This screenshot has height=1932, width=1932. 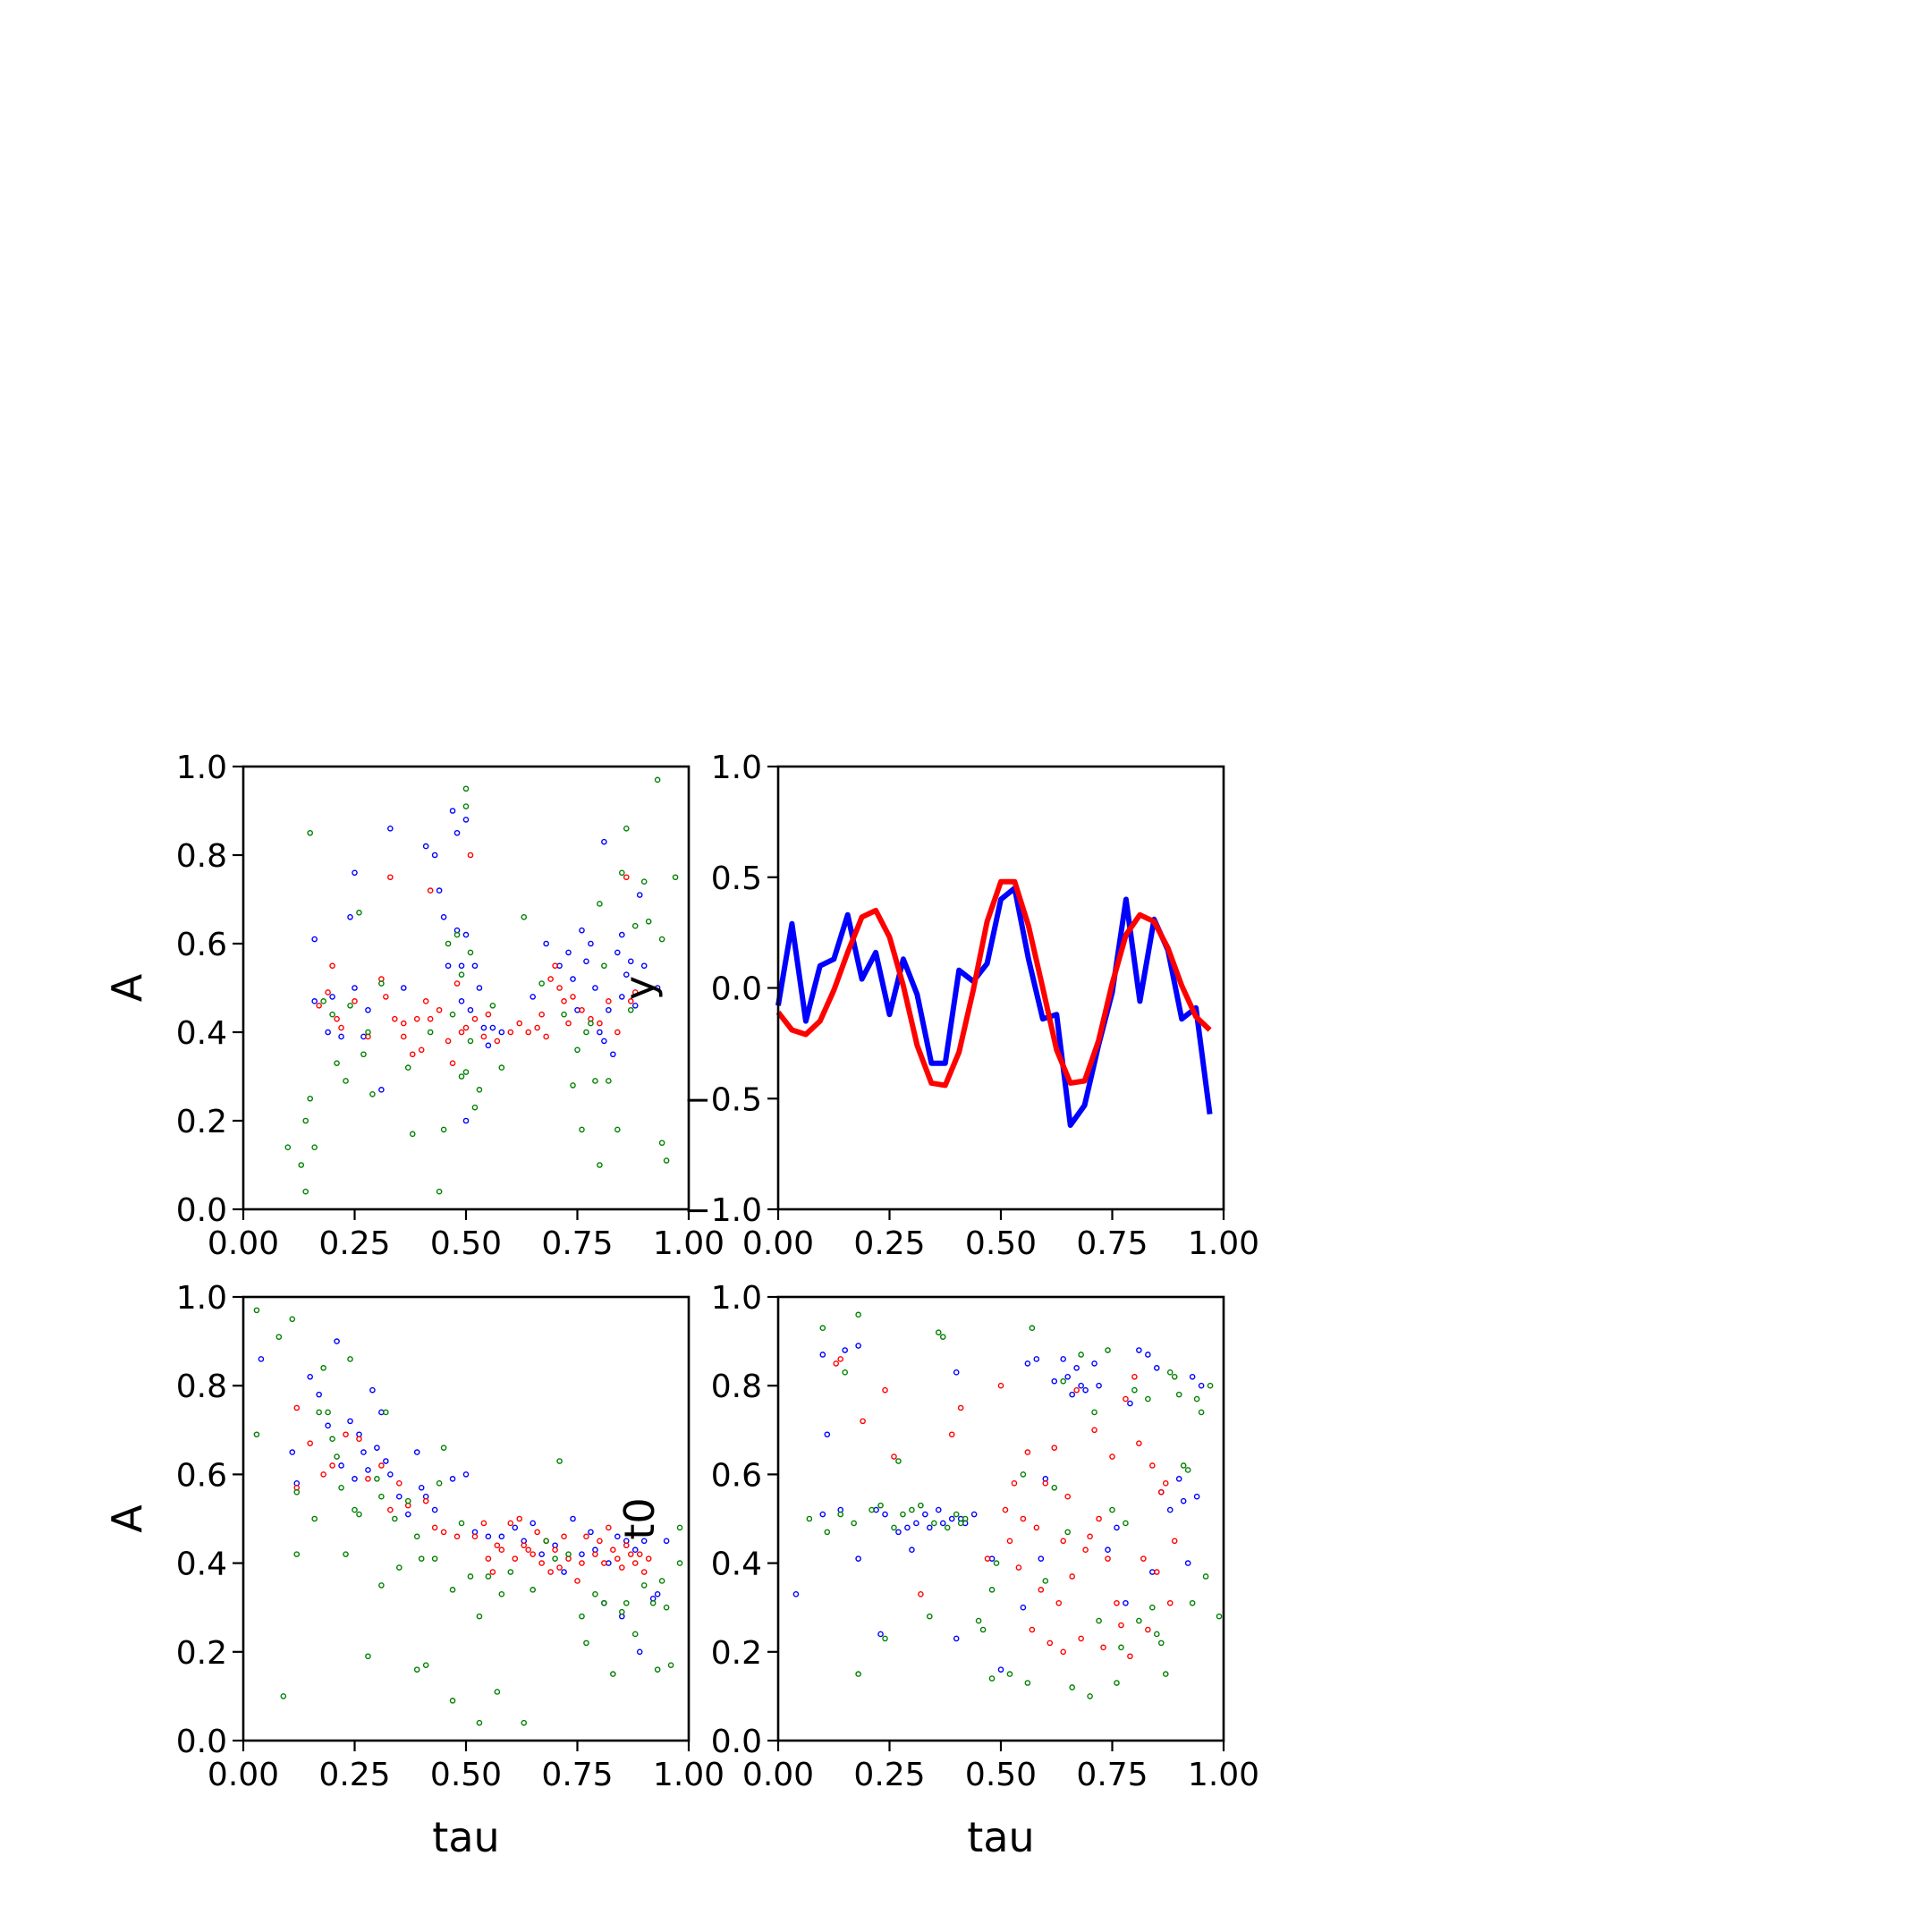 I want to click on panel-top-right: 0.00 0.25 0.50 0.75 1.00−1.0−0.50.00.51.0y, so click(x=937, y=1006).